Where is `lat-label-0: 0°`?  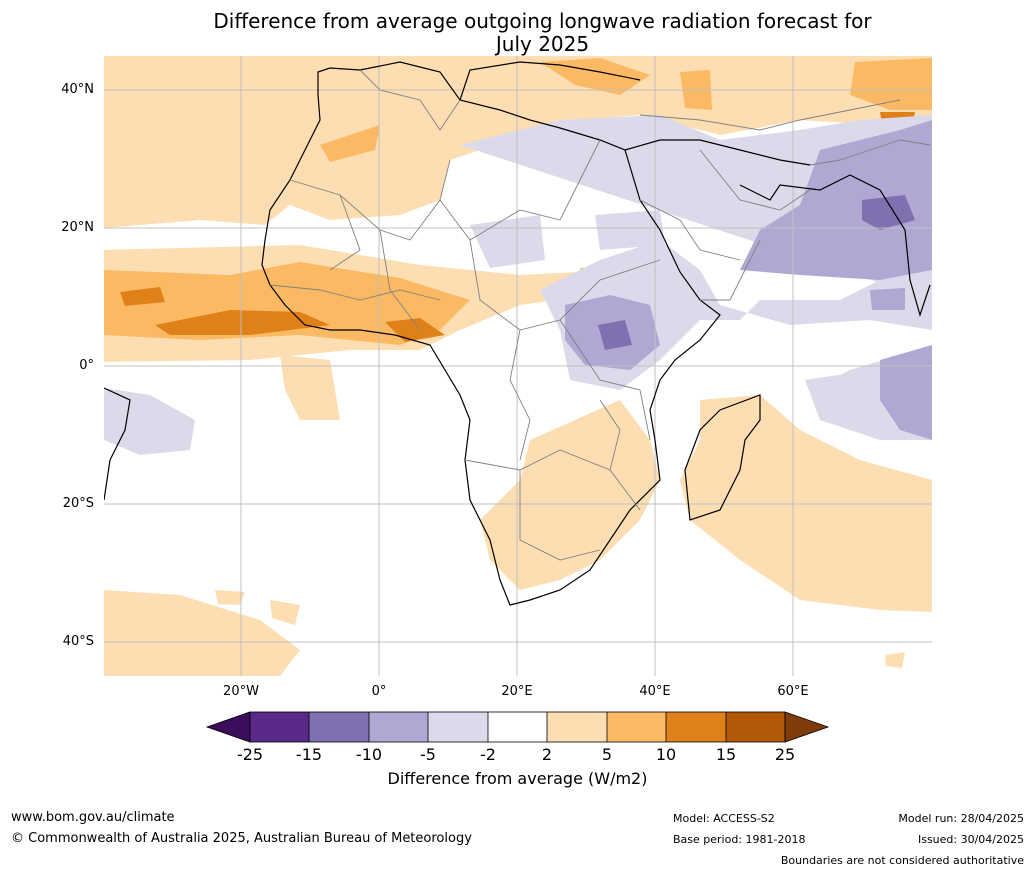
lat-label-0: 0° is located at coordinates (86, 365).